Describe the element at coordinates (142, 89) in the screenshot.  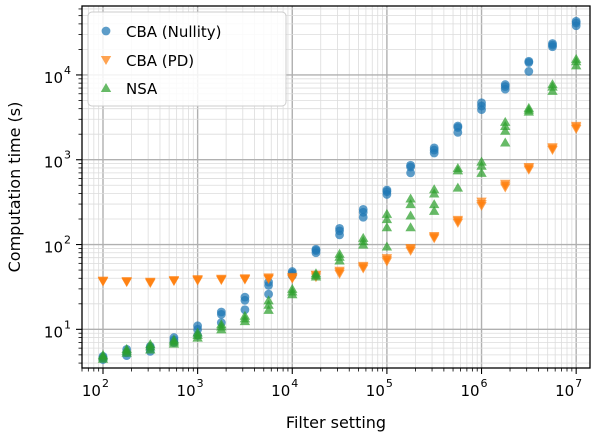
I see `legend-label-nsa: NSA` at that location.